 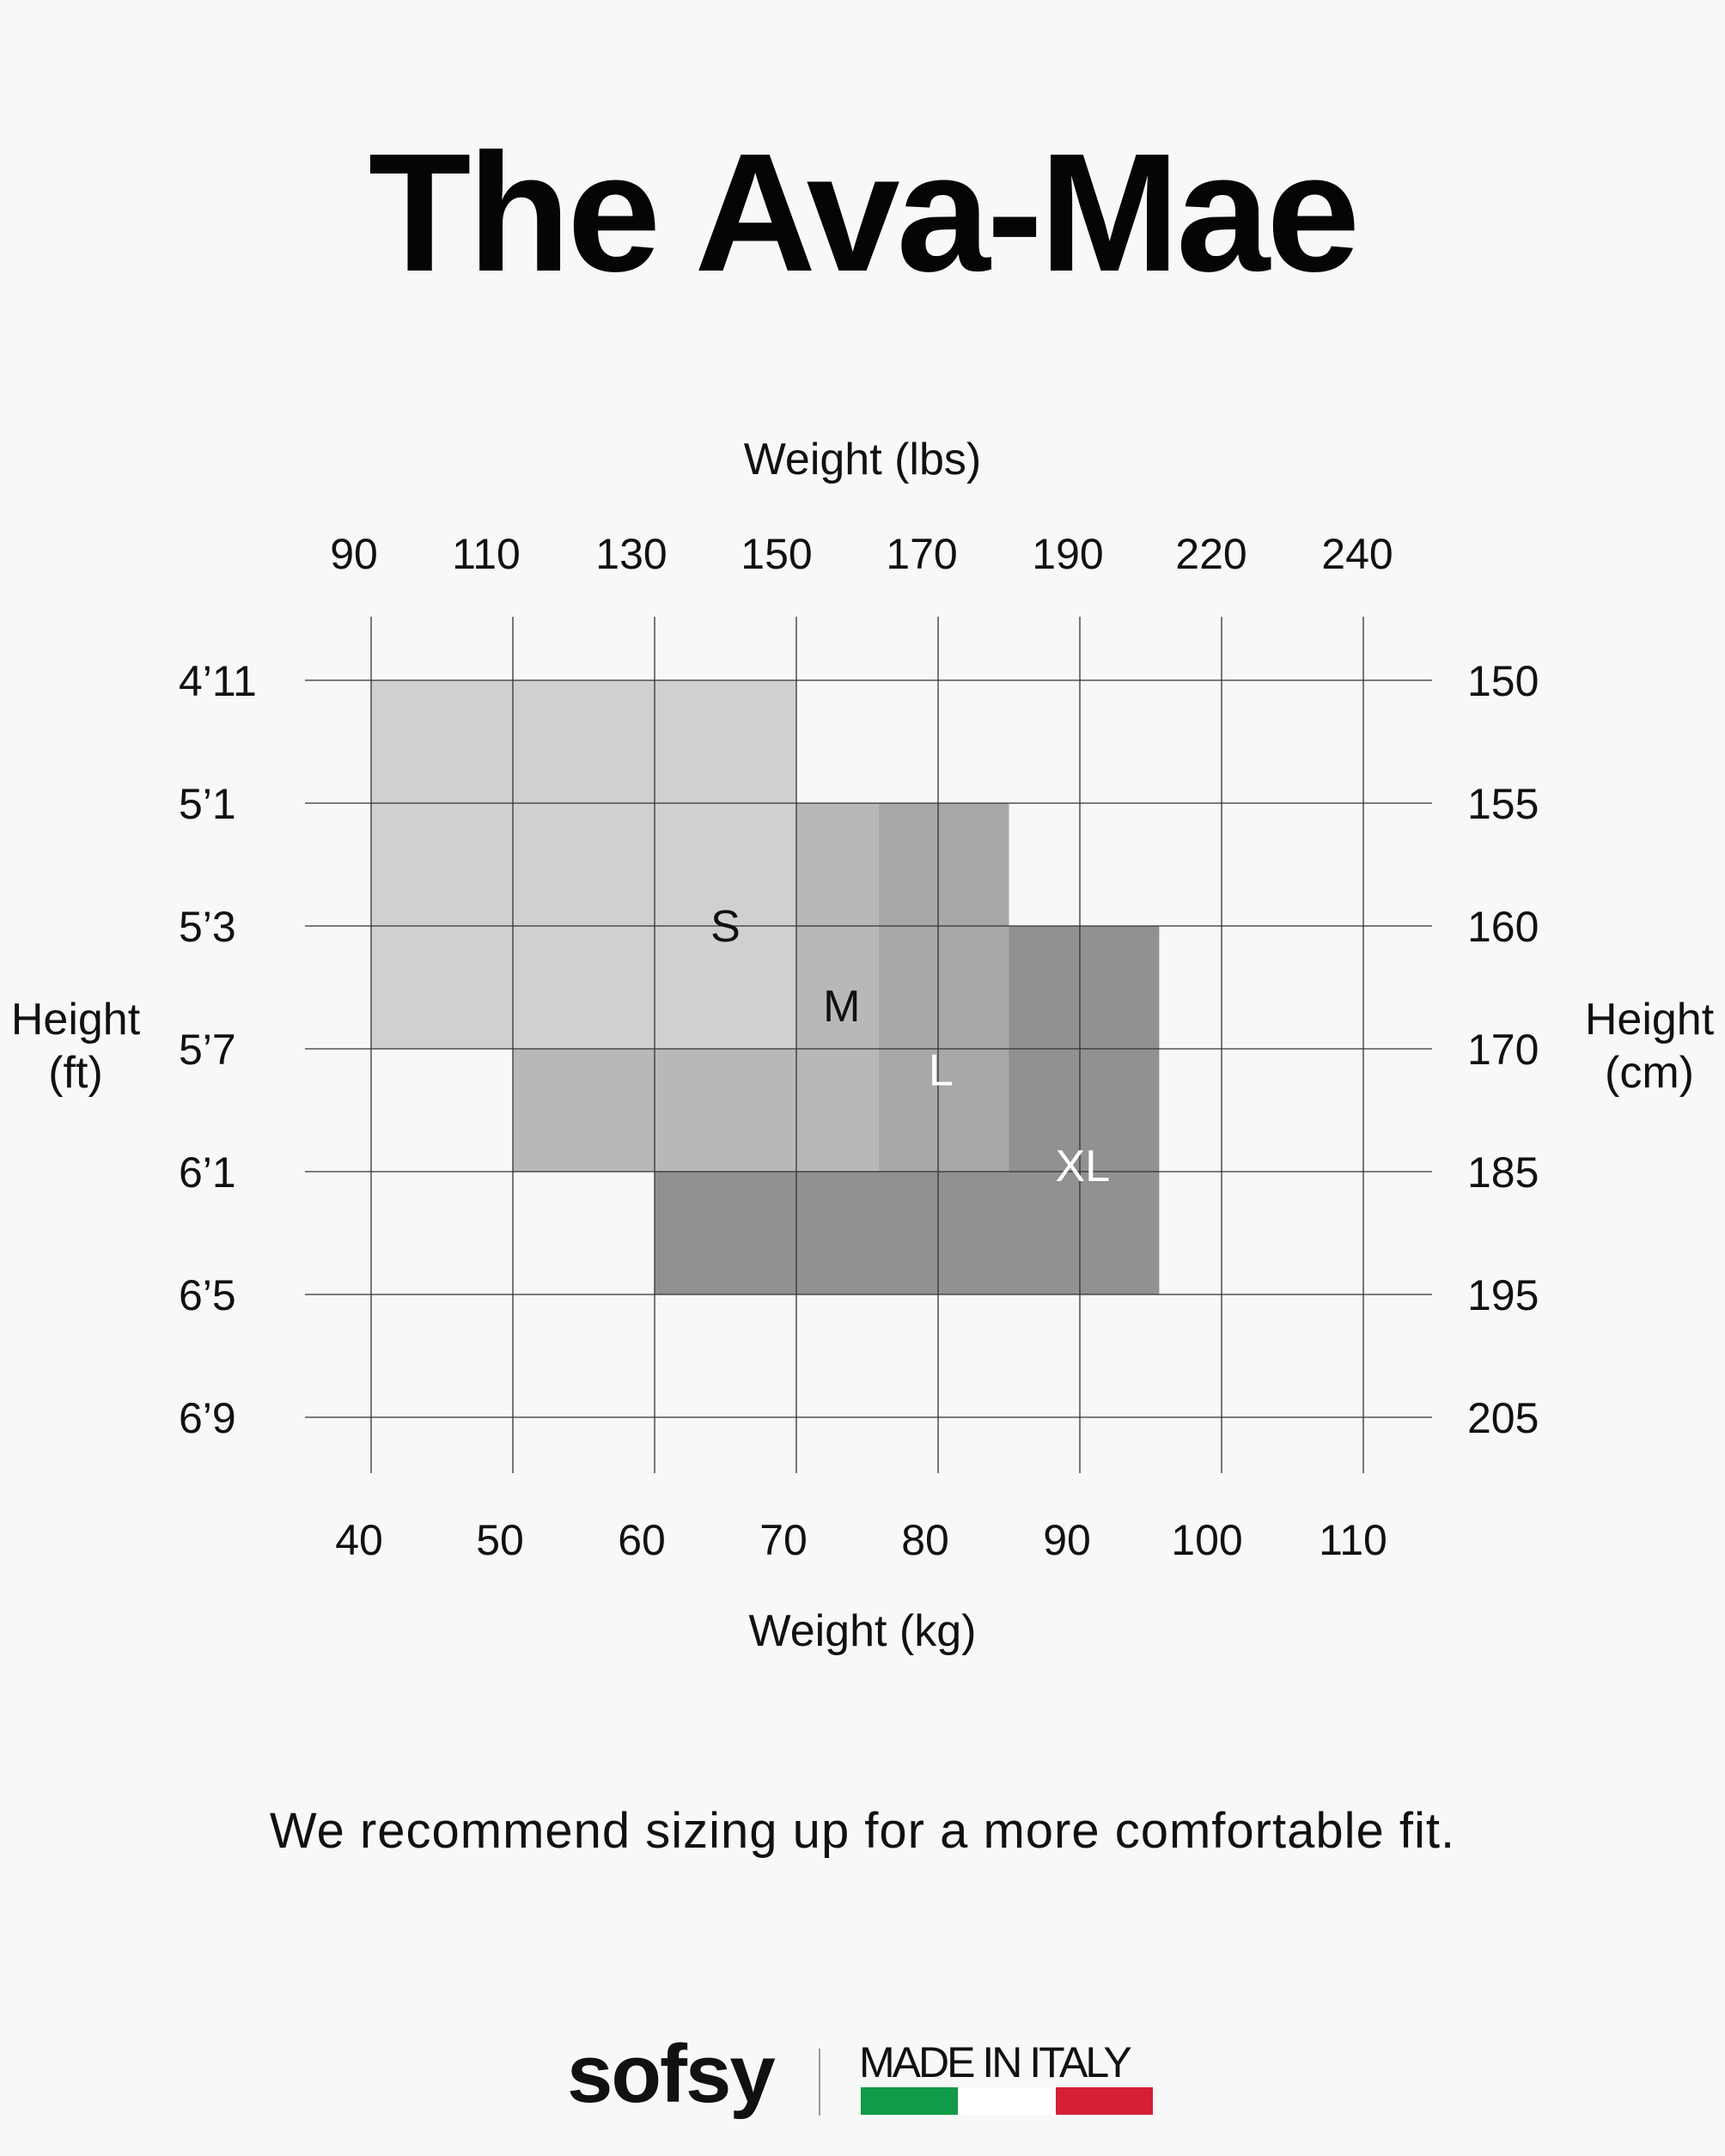 I want to click on x-bottom-tick-label: 50, so click(x=500, y=1540).